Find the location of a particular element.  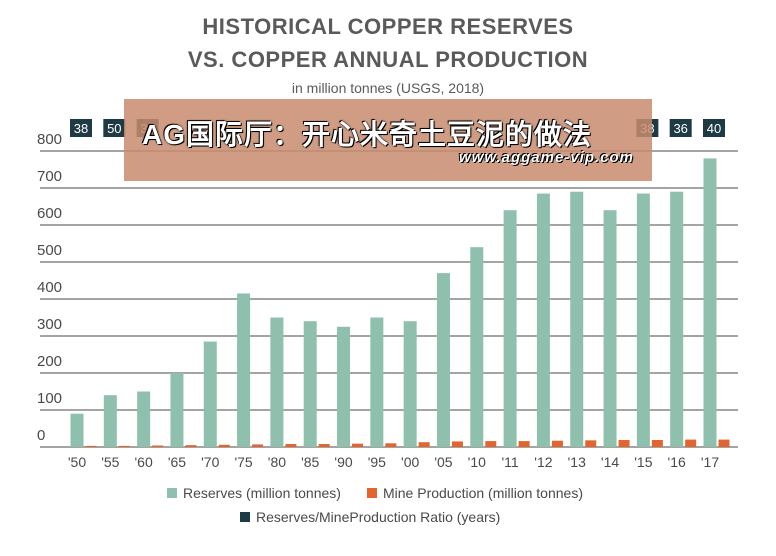

x-tick-label: '11 is located at coordinates (509, 462).